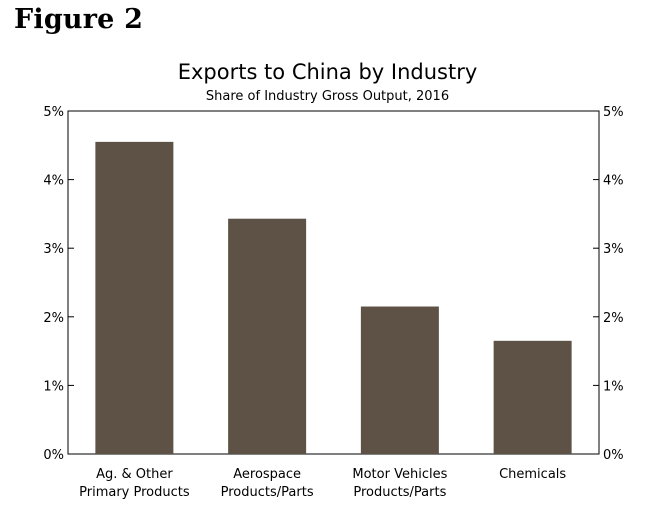 The image size is (655, 508). I want to click on chart-title: Exports to China by Industry, so click(327, 72).